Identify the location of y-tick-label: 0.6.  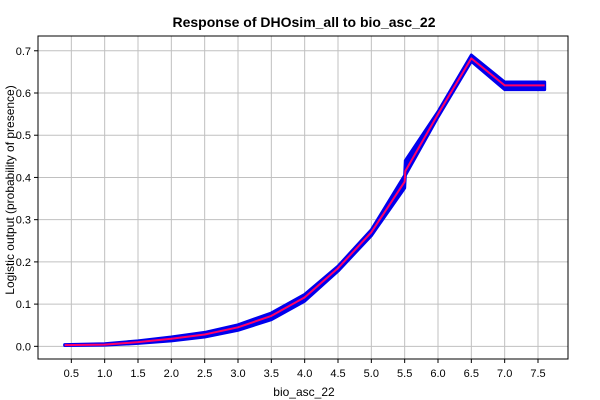
(23, 94).